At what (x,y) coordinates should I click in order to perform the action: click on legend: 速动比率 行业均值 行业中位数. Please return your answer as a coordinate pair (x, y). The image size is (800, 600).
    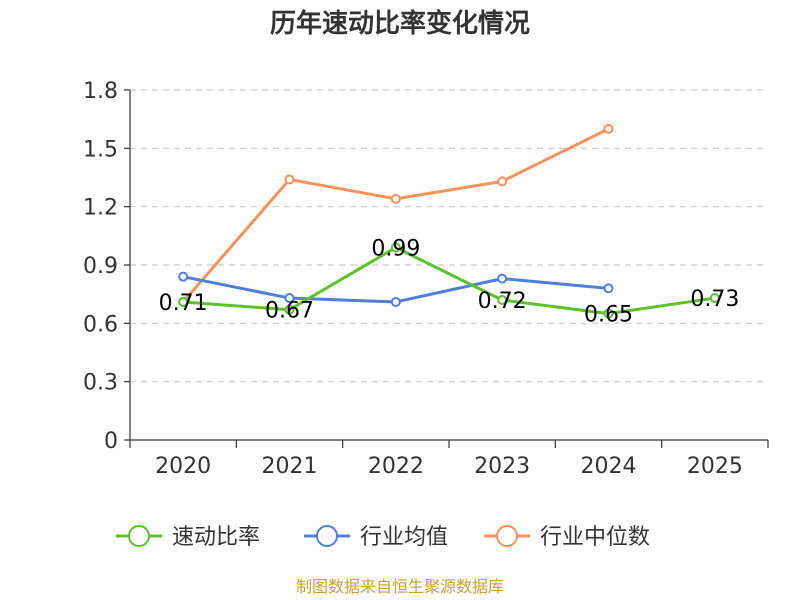
    Looking at the image, I should click on (383, 537).